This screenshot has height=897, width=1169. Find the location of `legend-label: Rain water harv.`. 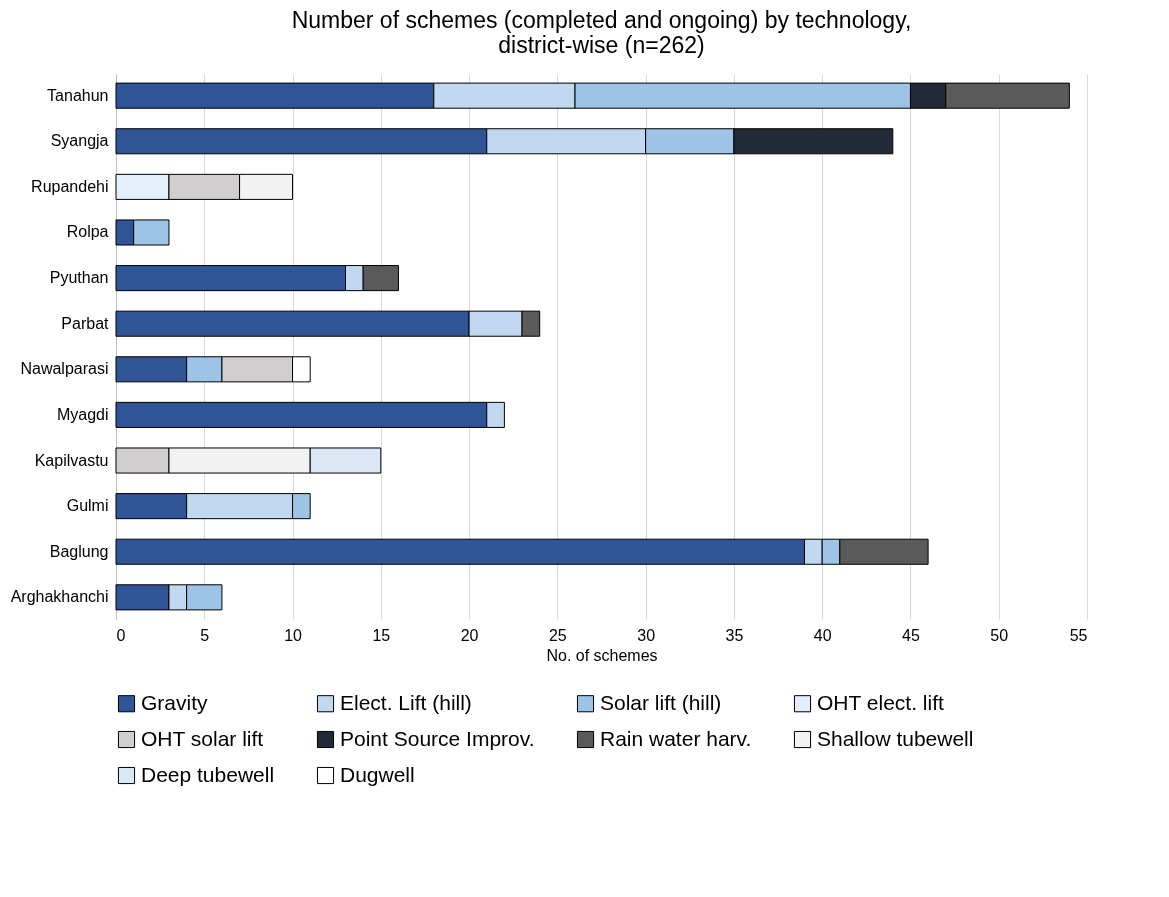

legend-label: Rain water harv. is located at coordinates (676, 738).